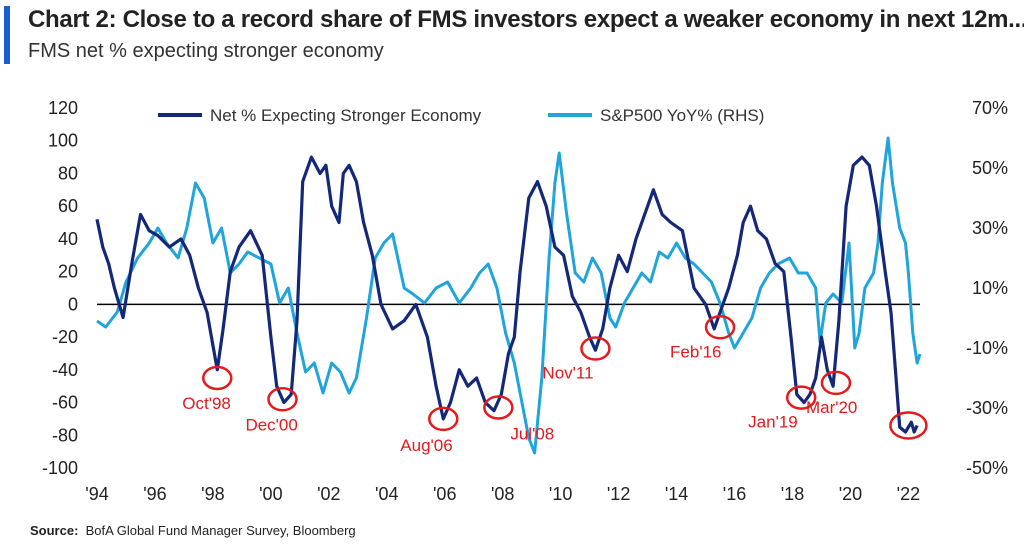  I want to click on x-tick-label: '08, so click(502, 494).